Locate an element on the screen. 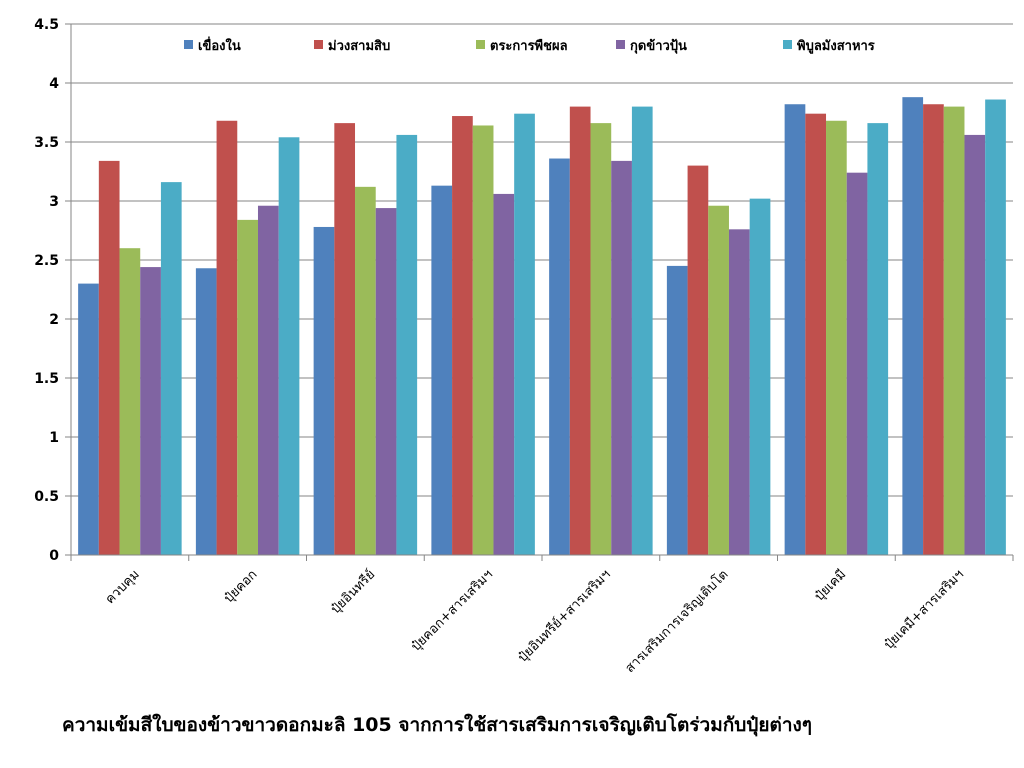 Image resolution: width=1024 pixels, height=768 pixels. x-tick-label: ปุ๋ยเคมี is located at coordinates (830, 586).